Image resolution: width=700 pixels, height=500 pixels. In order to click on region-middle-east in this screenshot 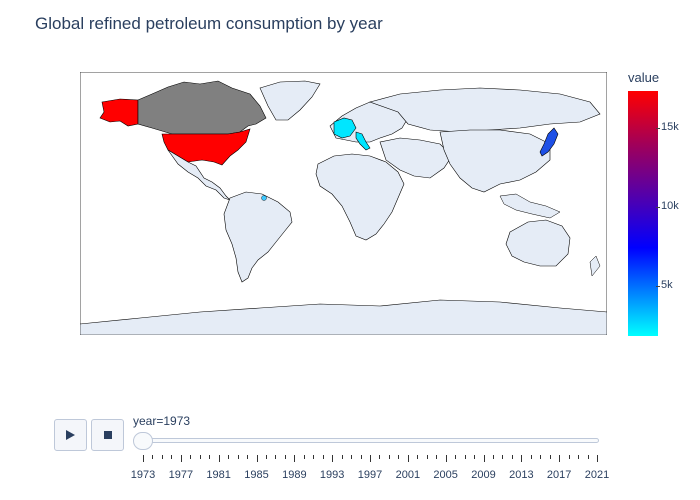, I will do `click(416, 158)`.